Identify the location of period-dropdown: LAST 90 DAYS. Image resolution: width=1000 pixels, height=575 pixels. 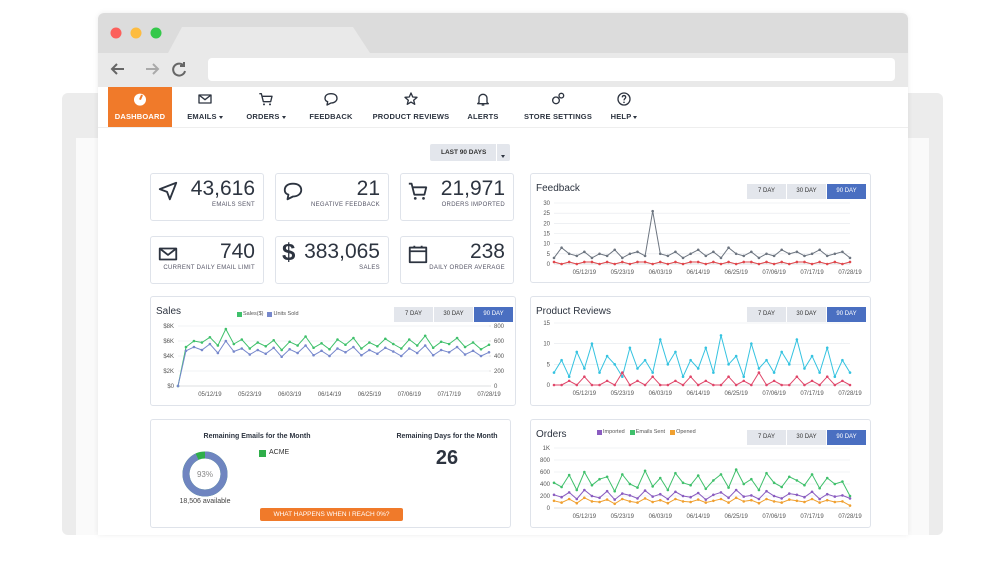
(470, 152).